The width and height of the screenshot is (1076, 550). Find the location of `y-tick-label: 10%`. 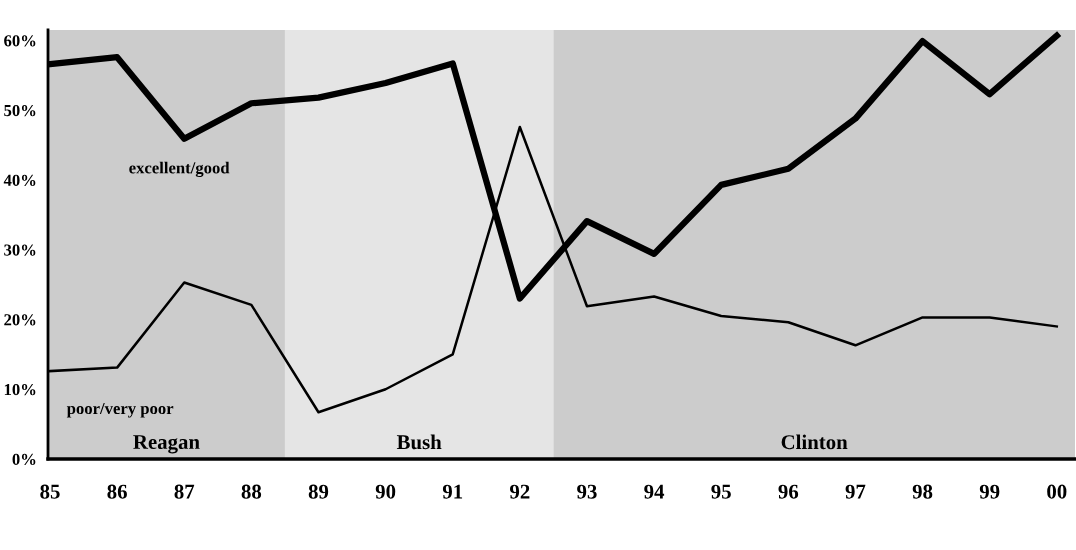

y-tick-label: 10% is located at coordinates (20, 389).